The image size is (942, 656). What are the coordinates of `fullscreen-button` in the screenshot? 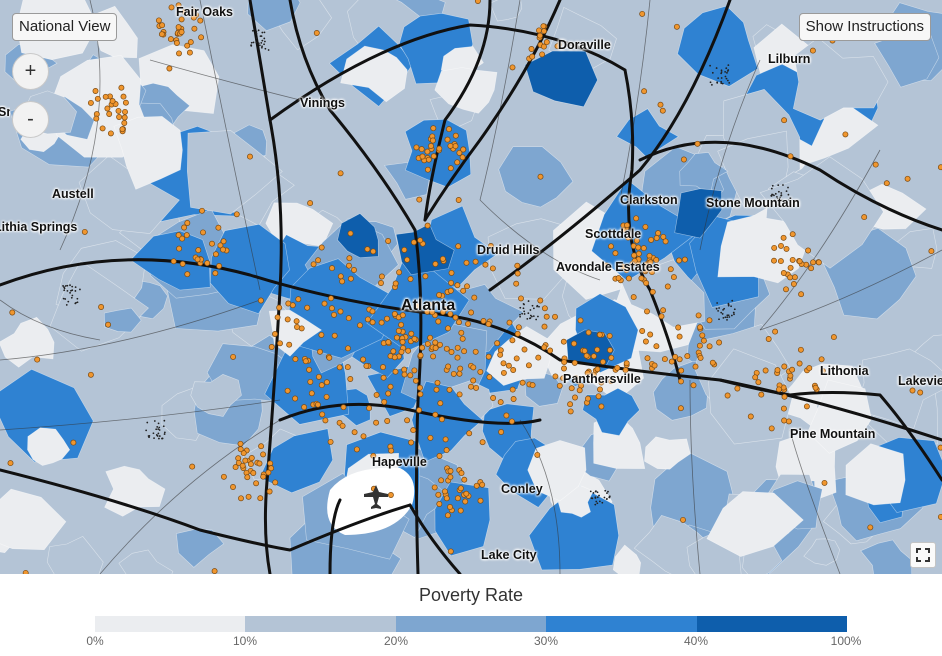 It's located at (923, 555).